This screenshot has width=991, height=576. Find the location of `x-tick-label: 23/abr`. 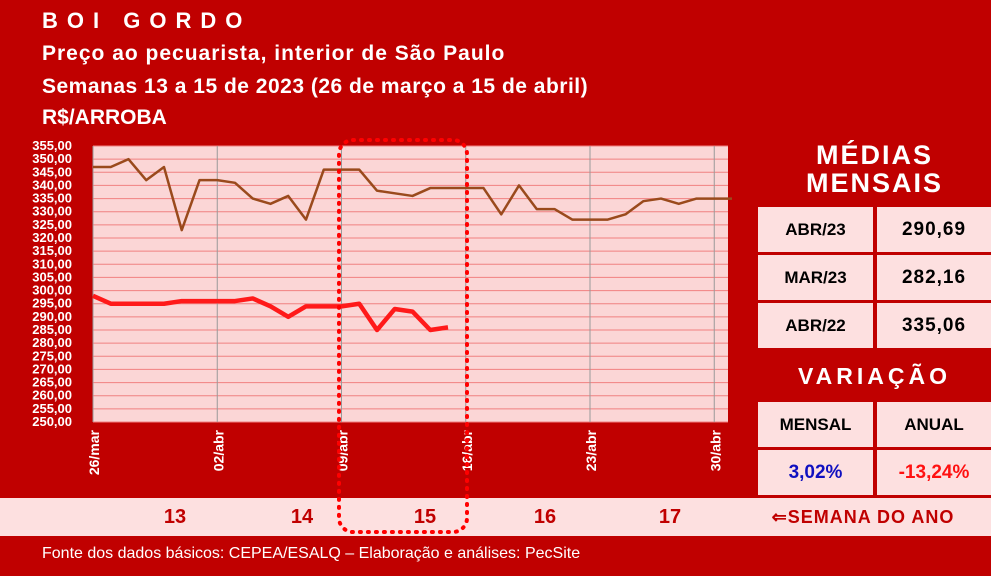

x-tick-label: 23/abr is located at coordinates (591, 450).